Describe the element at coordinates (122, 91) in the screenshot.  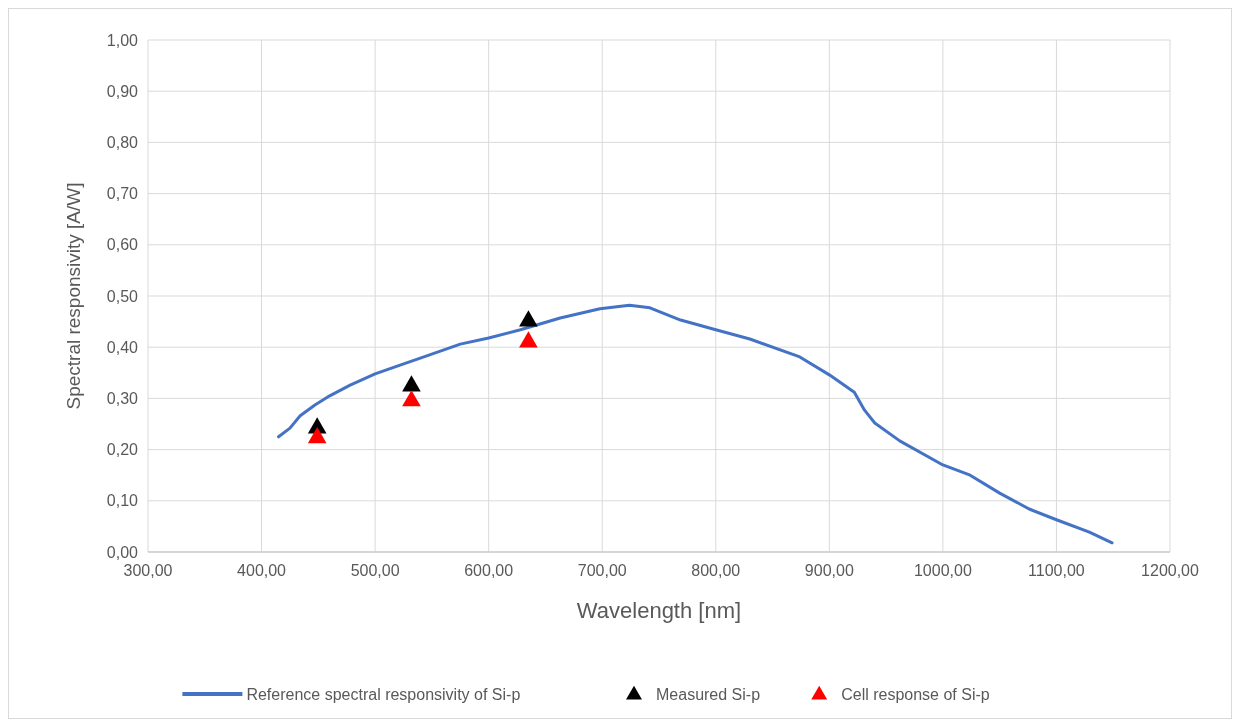
I see `y-tick-label: 0,90` at that location.